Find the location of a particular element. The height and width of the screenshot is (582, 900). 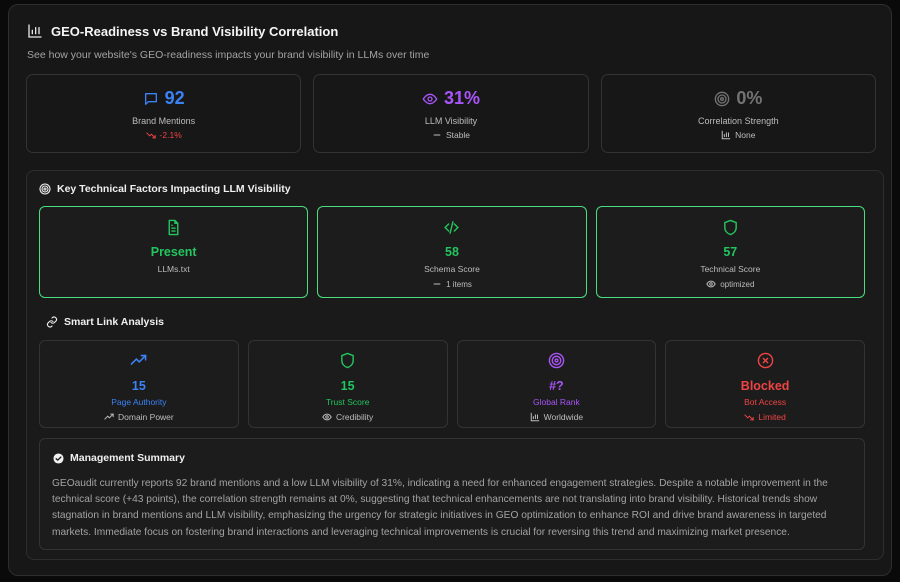

stat-label: LLM Visibility is located at coordinates (451, 121).